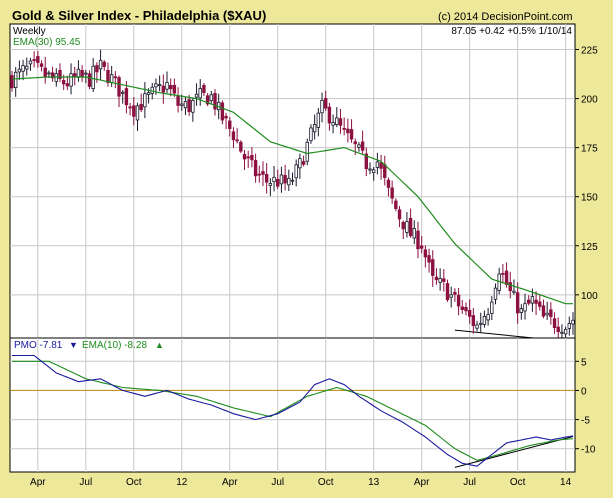 The width and height of the screenshot is (613, 498). What do you see at coordinates (159, 345) in the screenshot?
I see `pmo-ema-legend-up-arrow: ▲` at bounding box center [159, 345].